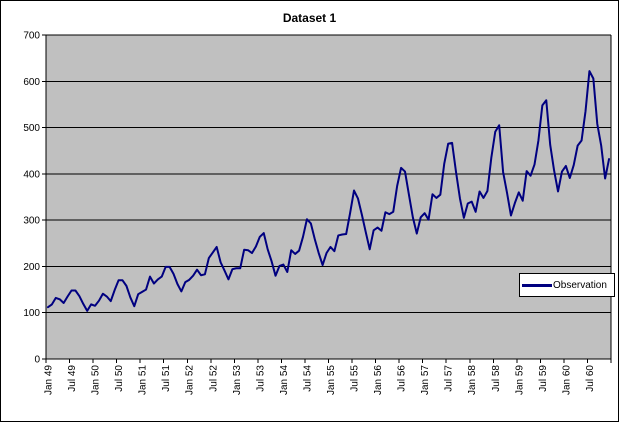 This screenshot has width=619, height=422. What do you see at coordinates (237, 380) in the screenshot?
I see `x-tick-label: Jan 53` at bounding box center [237, 380].